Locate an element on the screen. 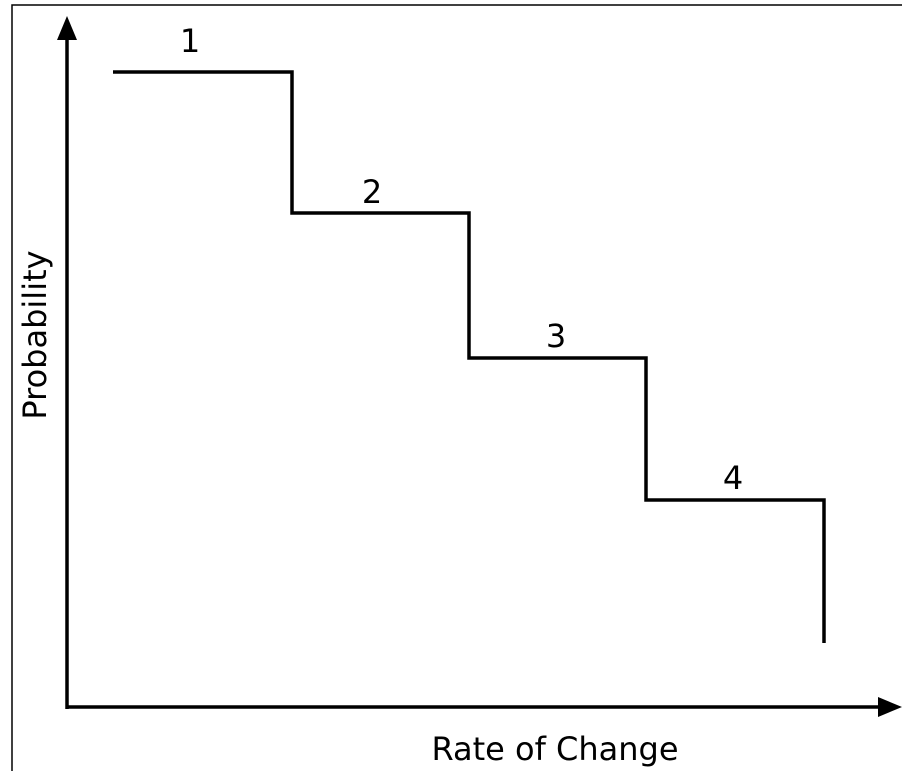 The image size is (902, 771). step-label: 4 is located at coordinates (733, 478).